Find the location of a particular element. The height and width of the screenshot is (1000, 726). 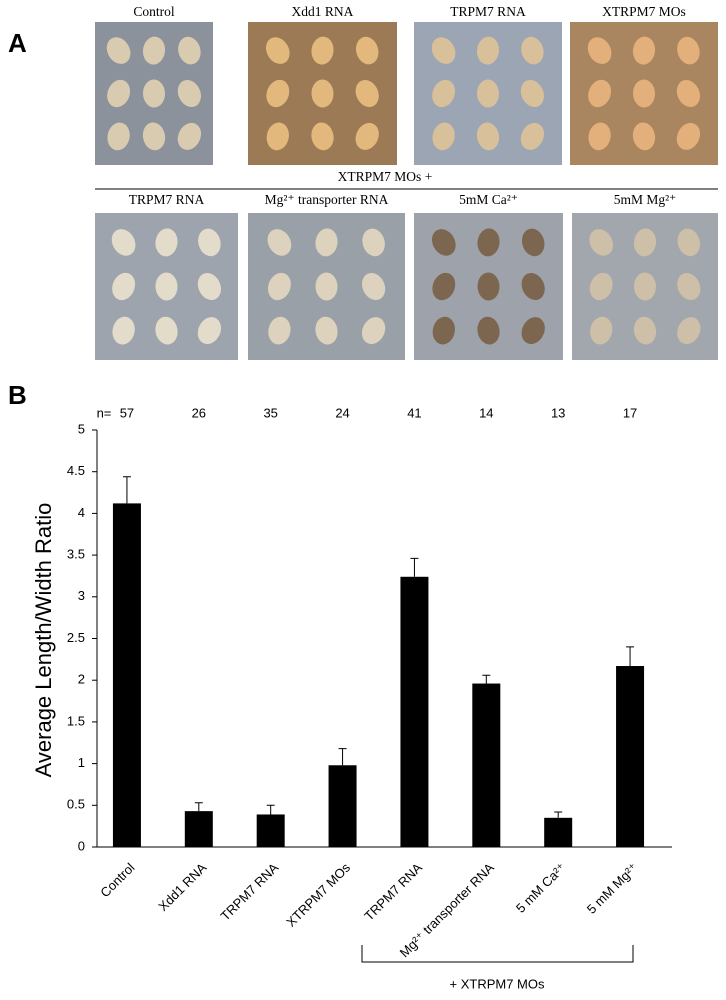

panel-label: A is located at coordinates (17, 43).